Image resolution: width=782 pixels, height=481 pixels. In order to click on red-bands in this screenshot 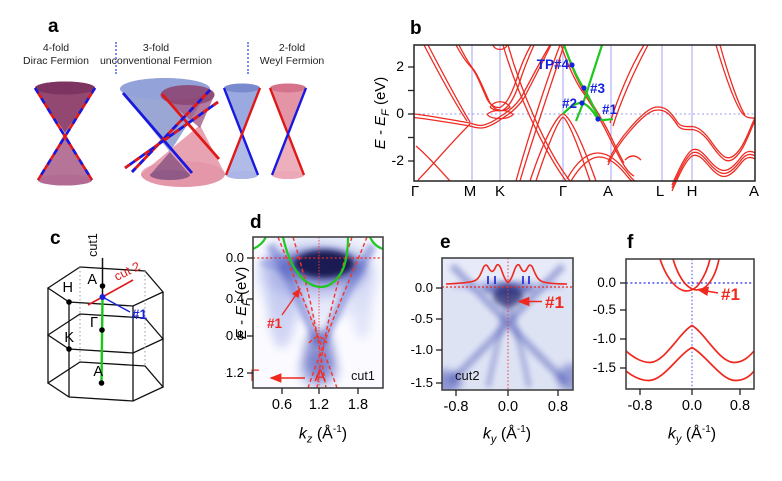, I will do `click(584, 118)`.